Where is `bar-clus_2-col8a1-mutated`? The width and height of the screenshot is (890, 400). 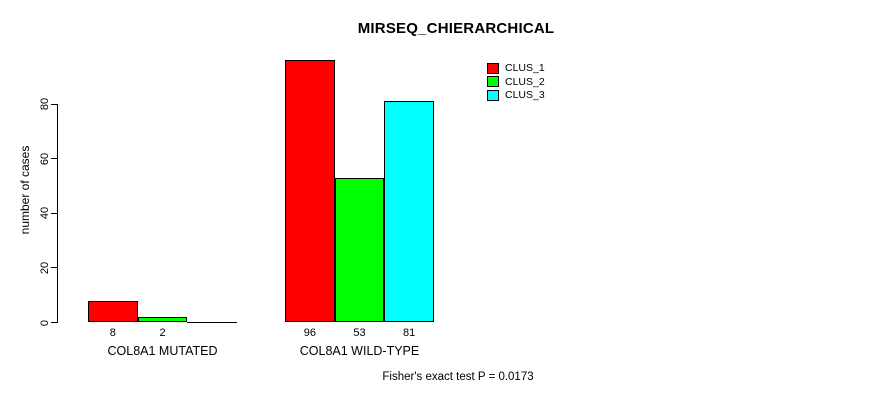
bar-clus_2-col8a1-mutated is located at coordinates (162, 320).